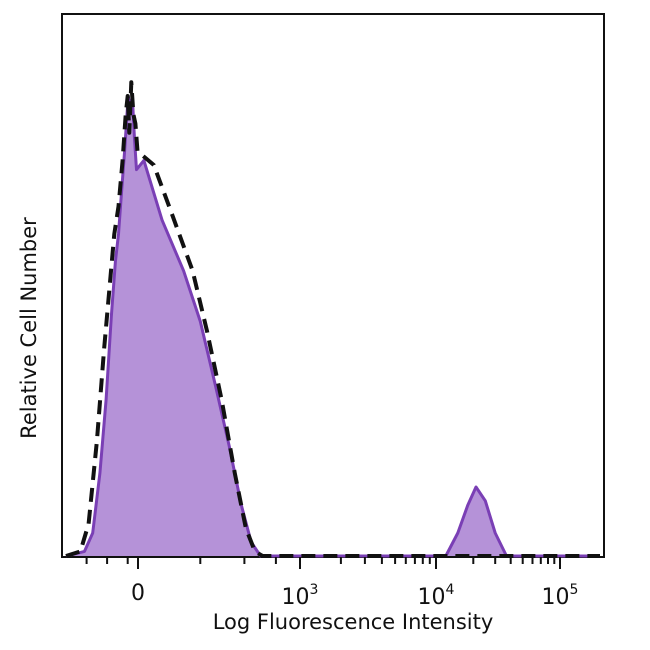 The image size is (650, 650). I want to click on x-tick-label-10000: 104, so click(436, 596).